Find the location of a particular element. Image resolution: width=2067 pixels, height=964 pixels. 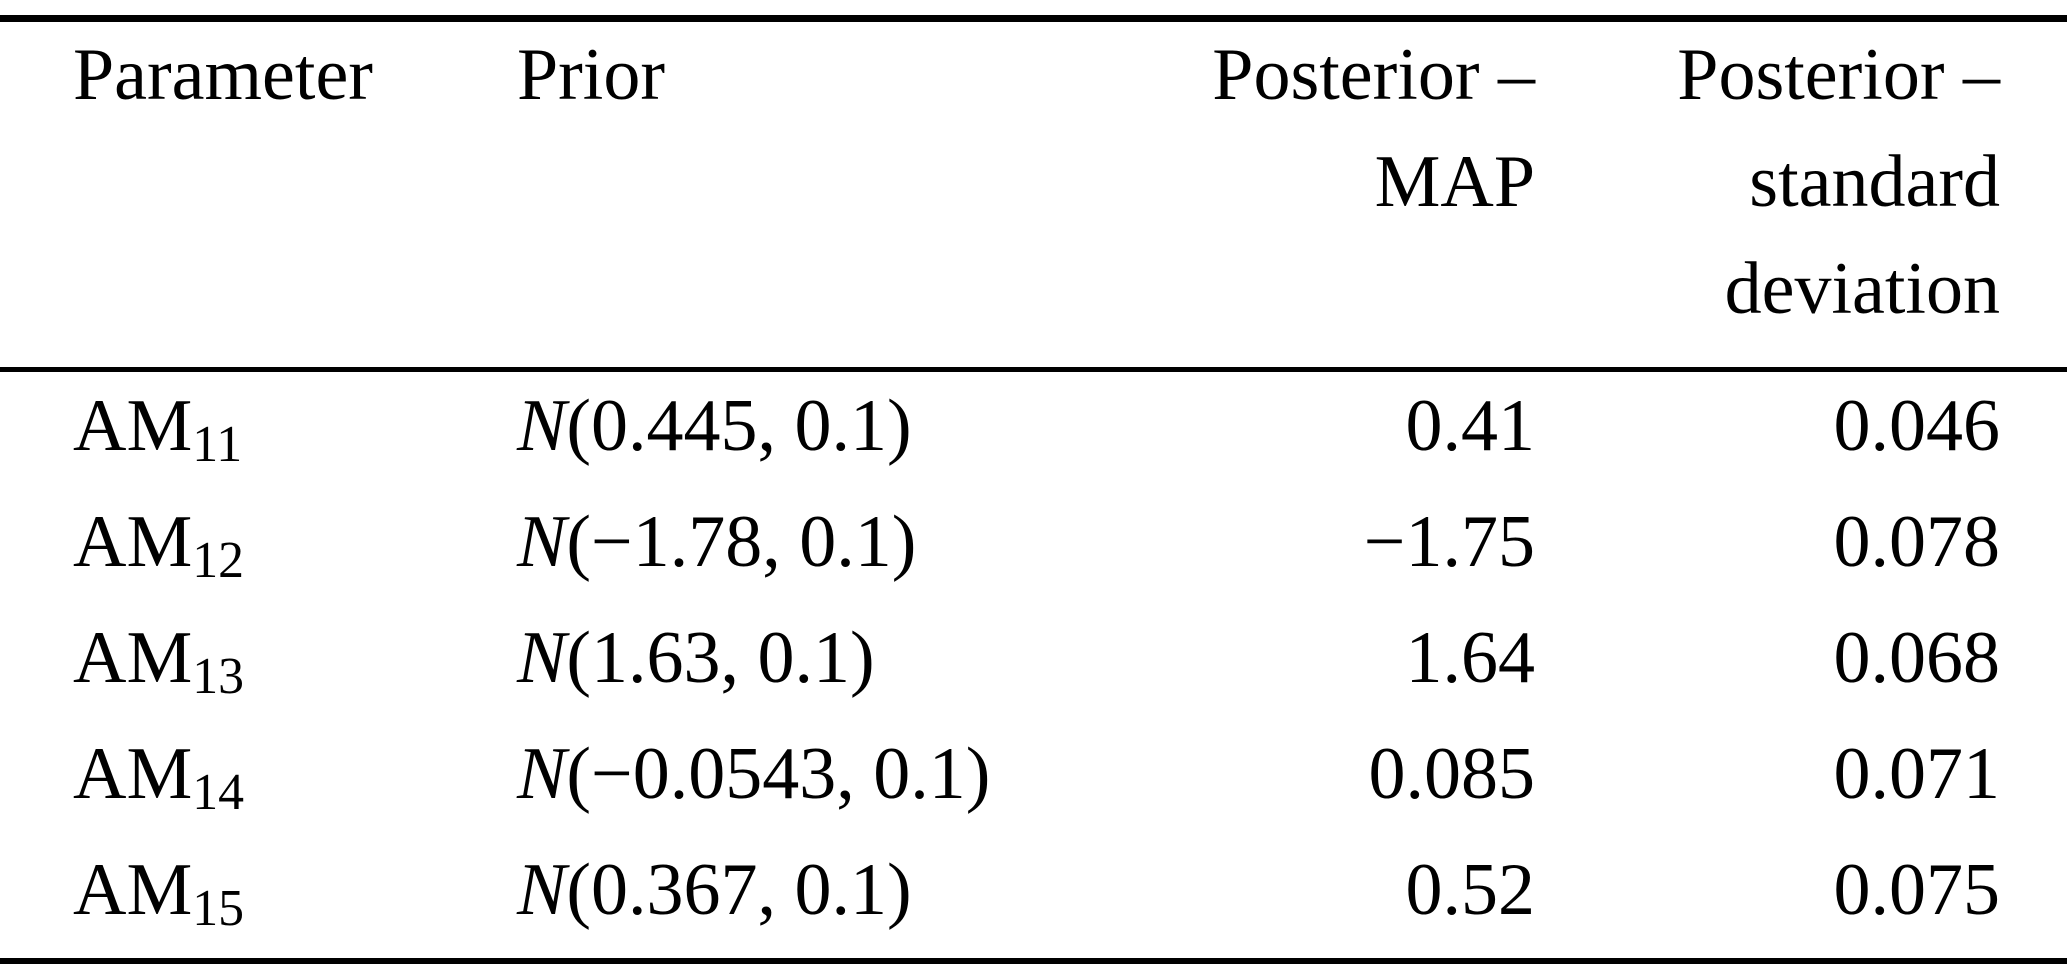

table-row: AM12 N(−1.78, 0.1) −1.75 0.078 is located at coordinates (1033, 546).